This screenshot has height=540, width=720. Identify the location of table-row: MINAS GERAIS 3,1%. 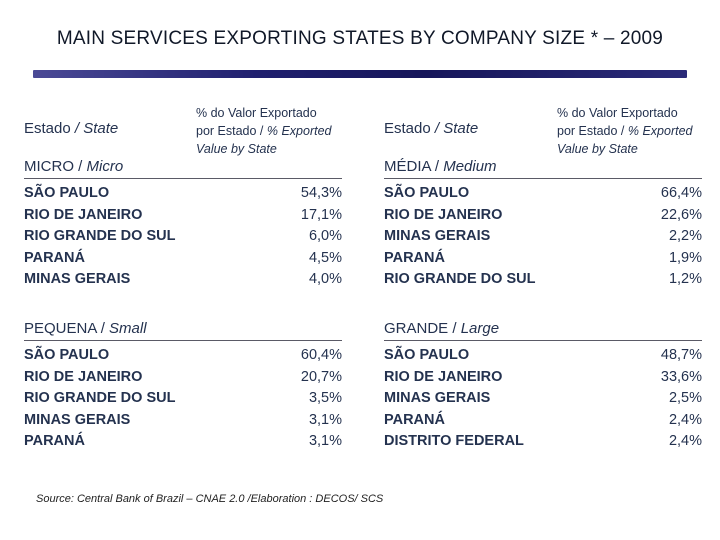
(183, 421).